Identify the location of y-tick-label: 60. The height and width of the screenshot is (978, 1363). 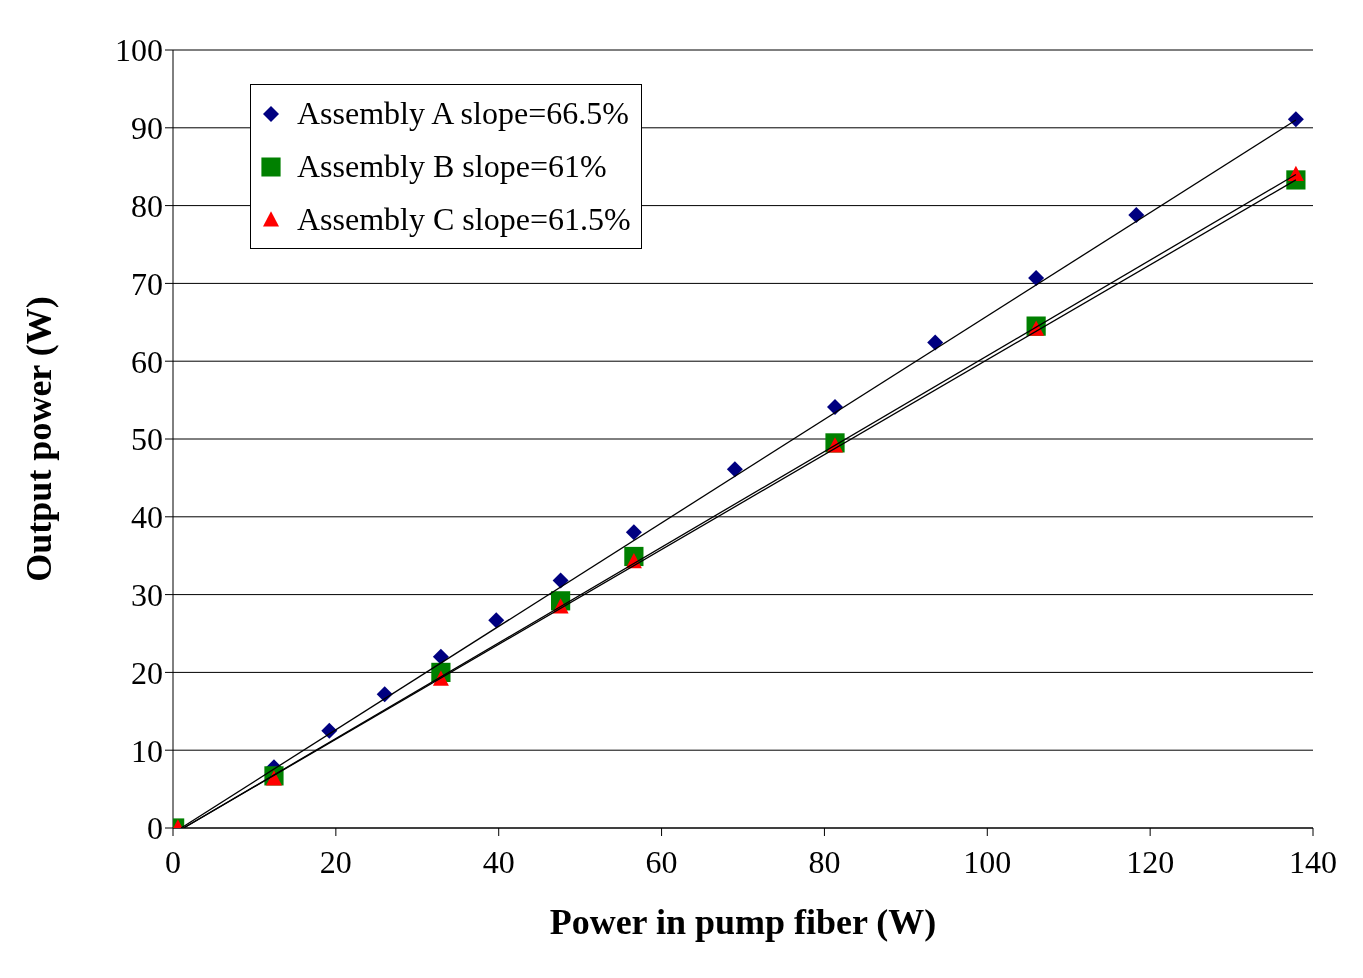
(147, 361).